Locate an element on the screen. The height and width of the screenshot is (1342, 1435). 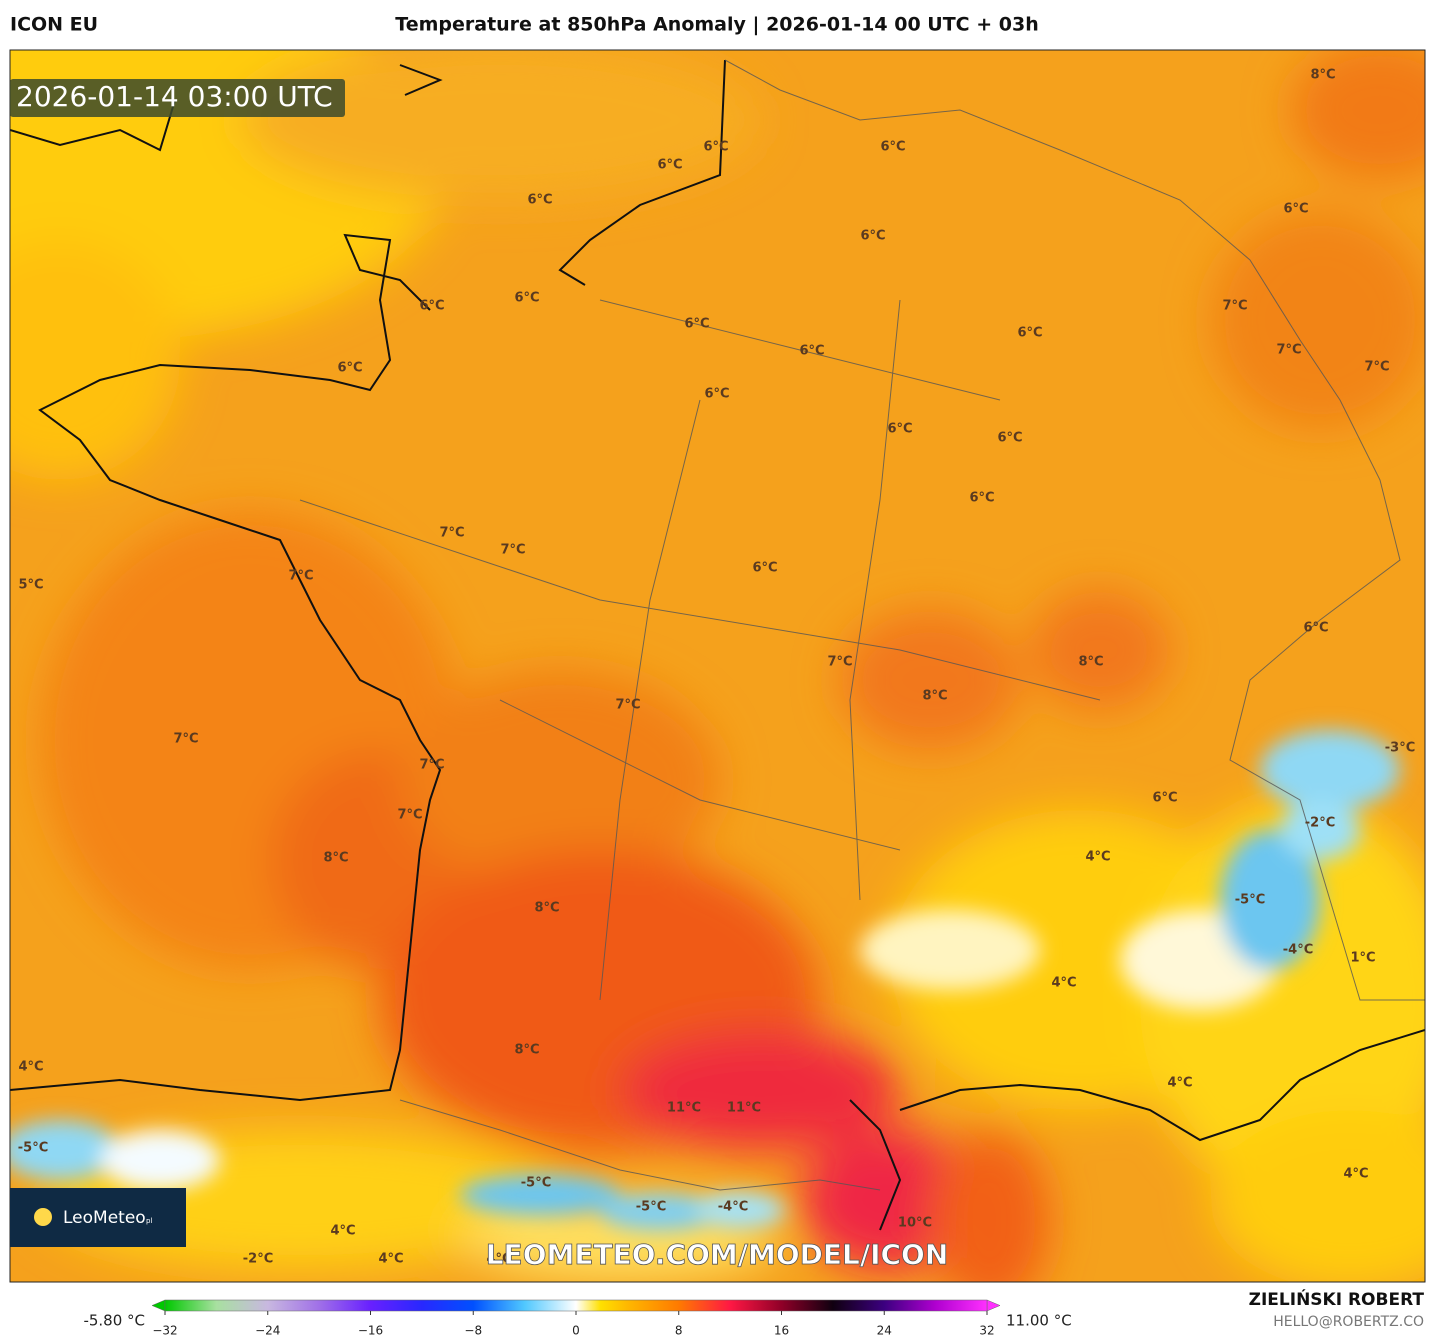
colorbar-tick-label: 24 is located at coordinates (884, 1331).